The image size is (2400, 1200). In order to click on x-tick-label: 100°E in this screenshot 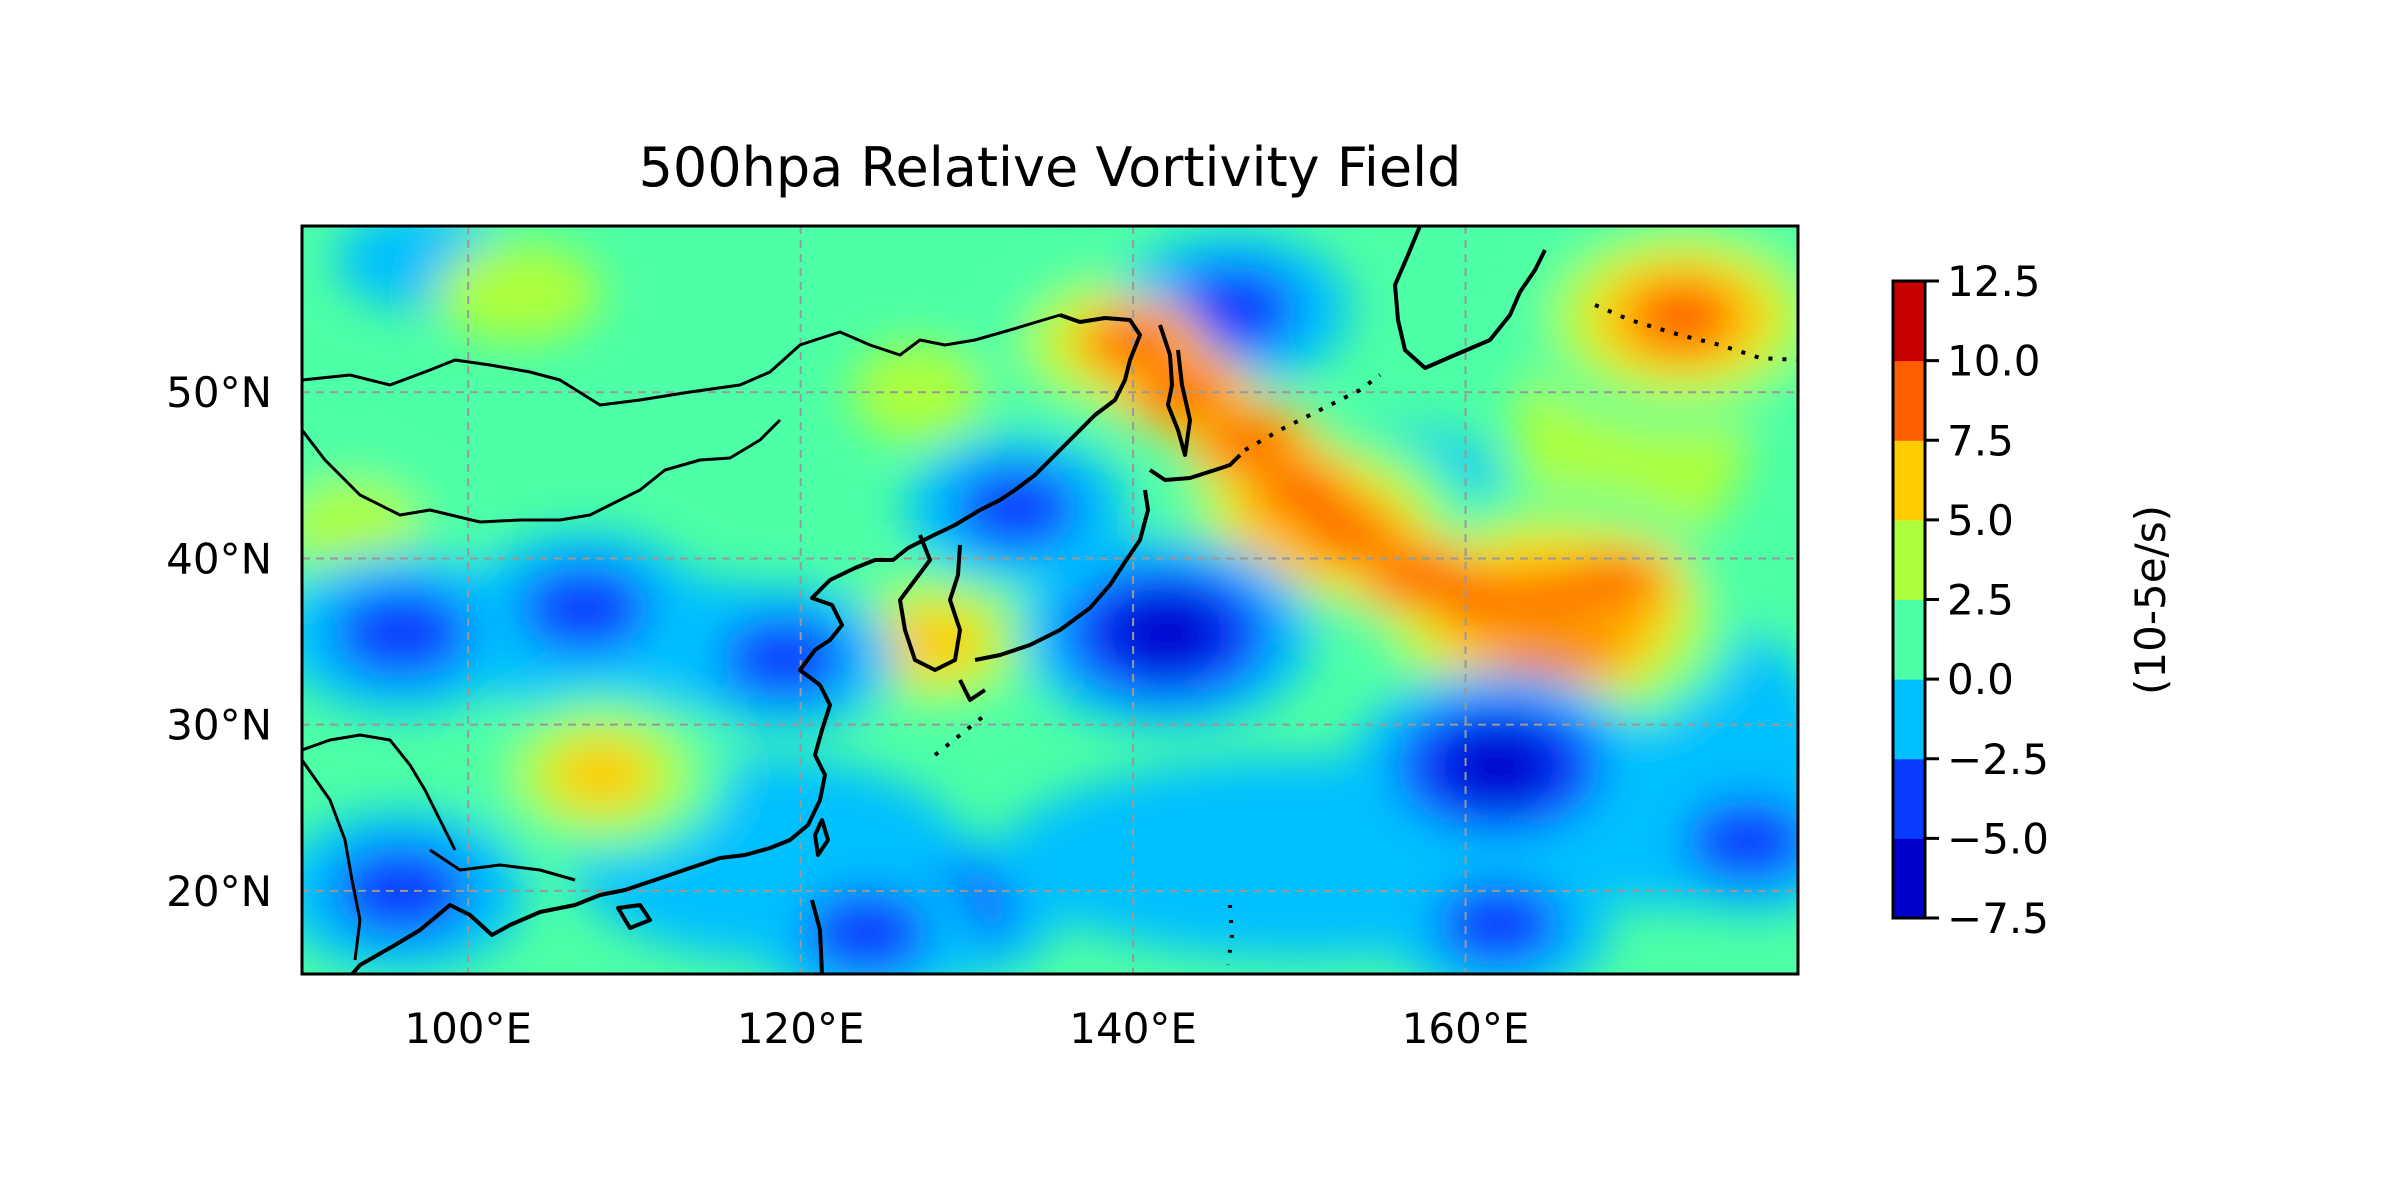, I will do `click(468, 1028)`.